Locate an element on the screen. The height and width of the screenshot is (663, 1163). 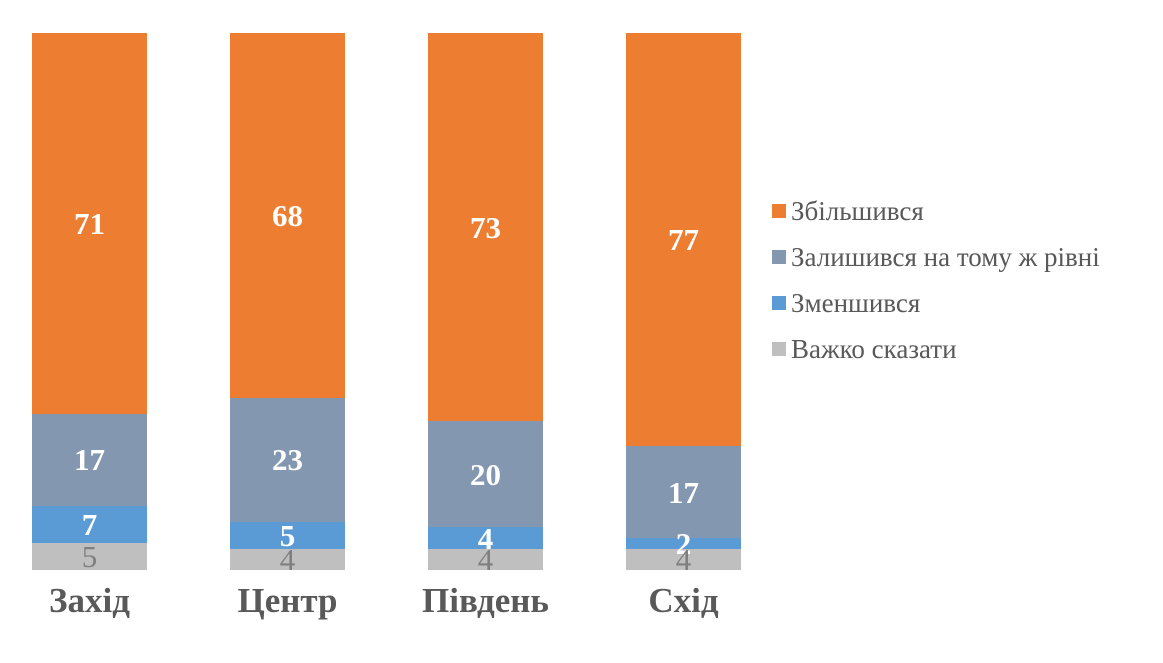
segment-value-label: 73 is located at coordinates (485, 227).